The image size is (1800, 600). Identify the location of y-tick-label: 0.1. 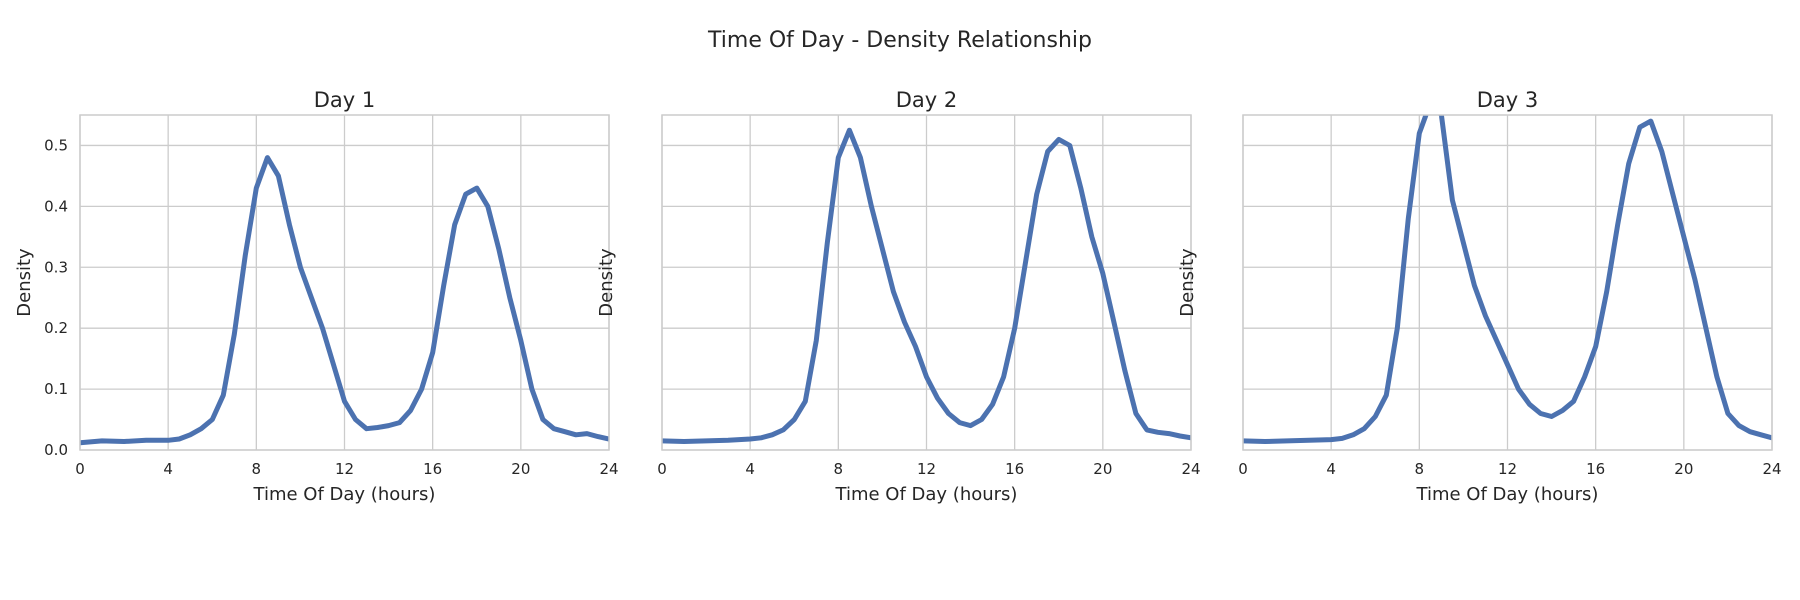
(56, 389).